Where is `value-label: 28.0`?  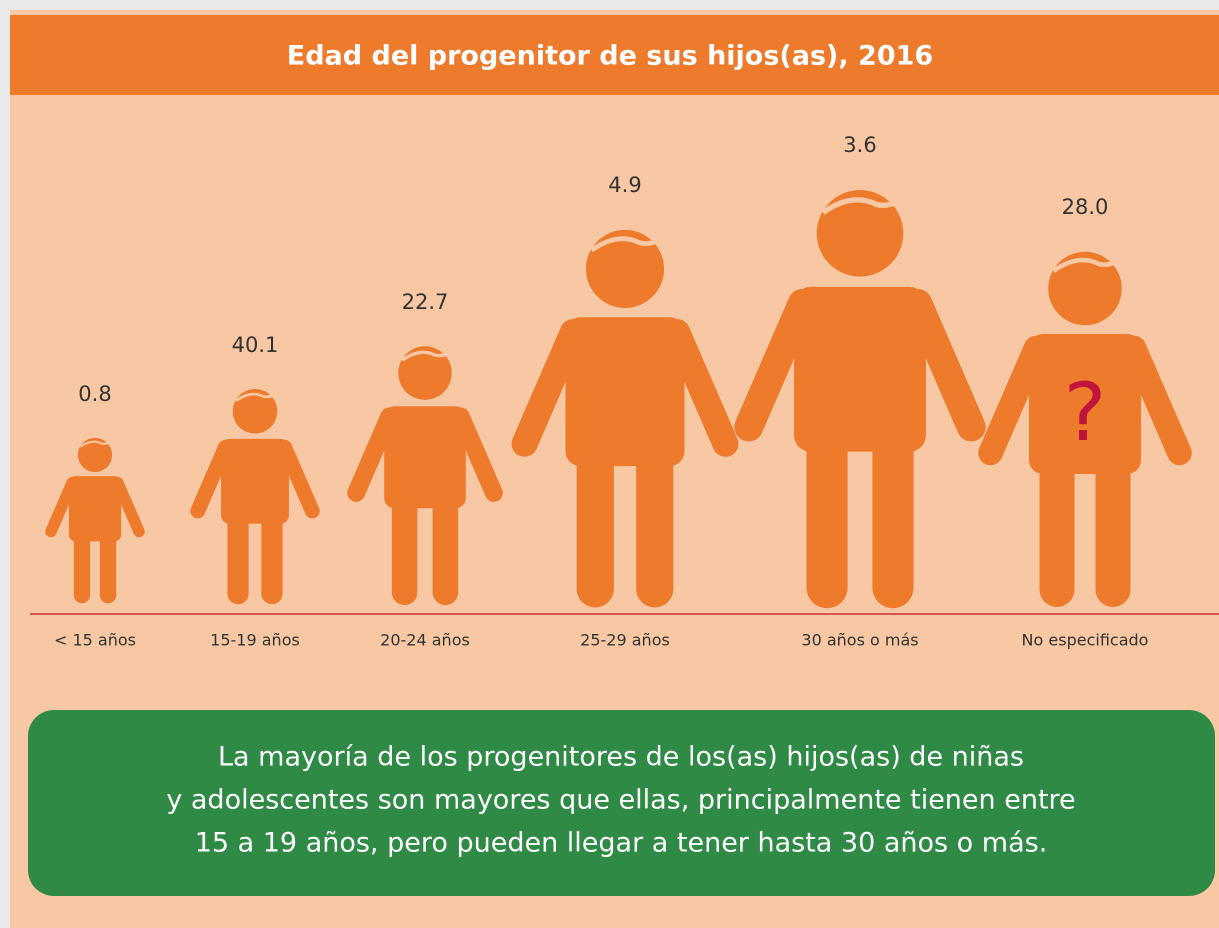
value-label: 28.0 is located at coordinates (1085, 207).